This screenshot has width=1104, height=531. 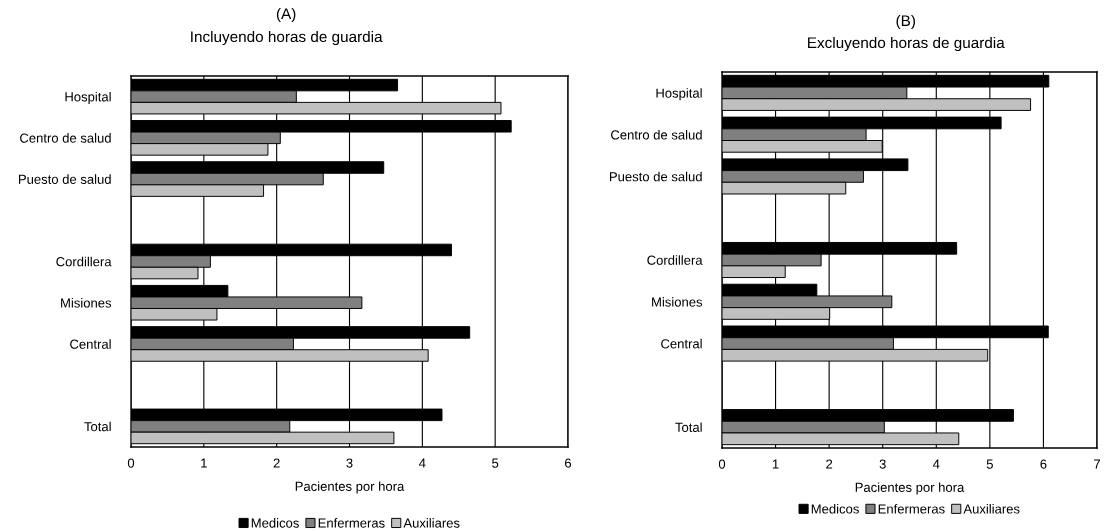 I want to click on chart-title: (A), so click(x=286, y=15).